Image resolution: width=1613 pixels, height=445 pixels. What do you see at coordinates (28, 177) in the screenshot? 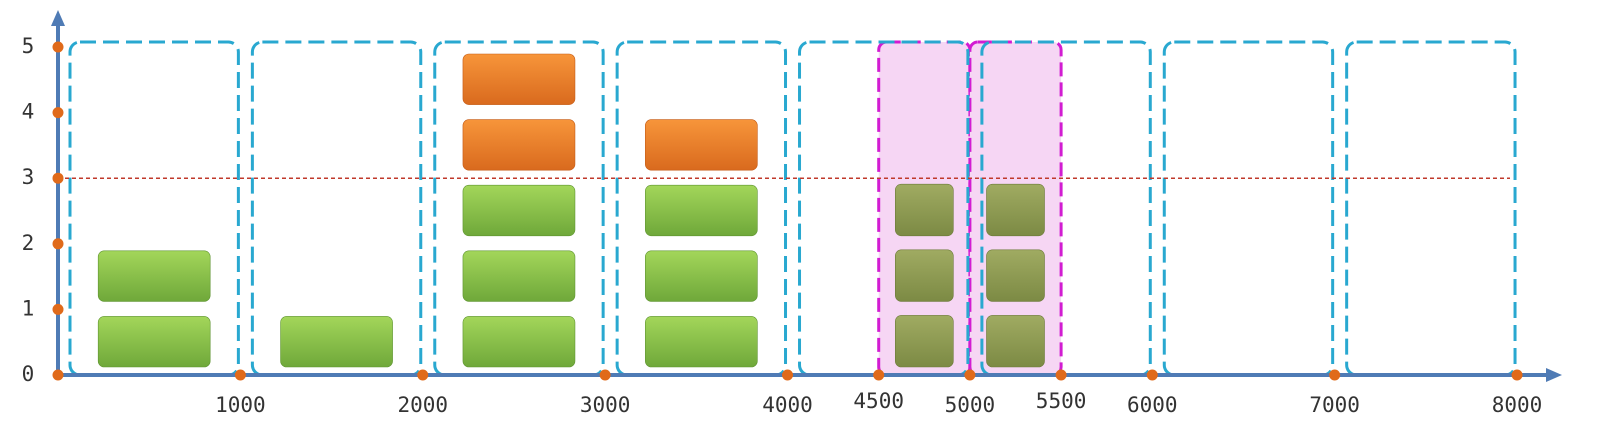
I see `y-tick-label: 3` at bounding box center [28, 177].